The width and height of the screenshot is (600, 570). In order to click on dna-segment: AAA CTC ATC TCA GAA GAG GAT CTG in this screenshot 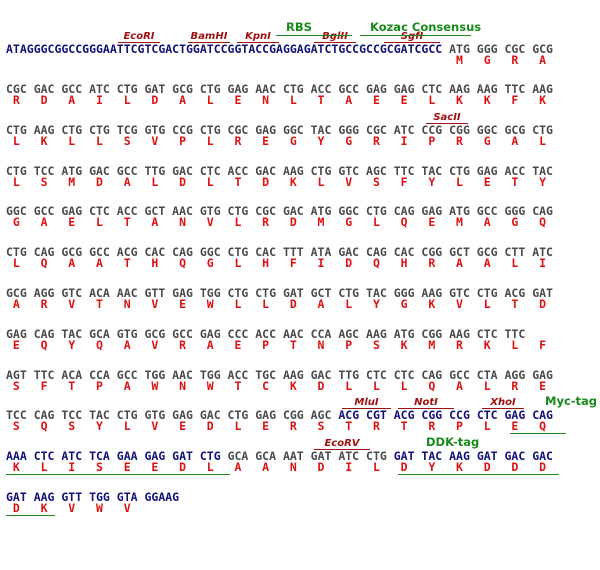, I will do `click(117, 456)`.